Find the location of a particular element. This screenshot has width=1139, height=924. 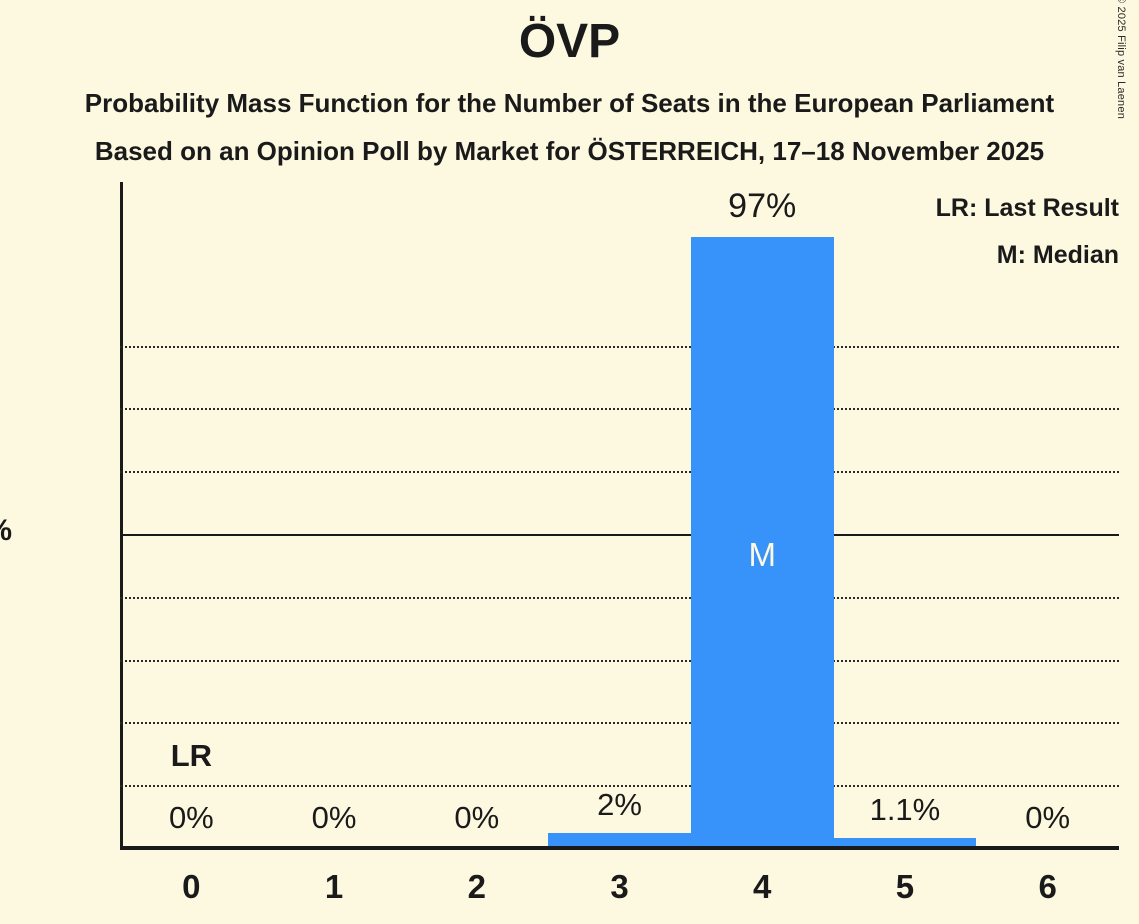

y-axis-label-50: 50% is located at coordinates (6, 531).